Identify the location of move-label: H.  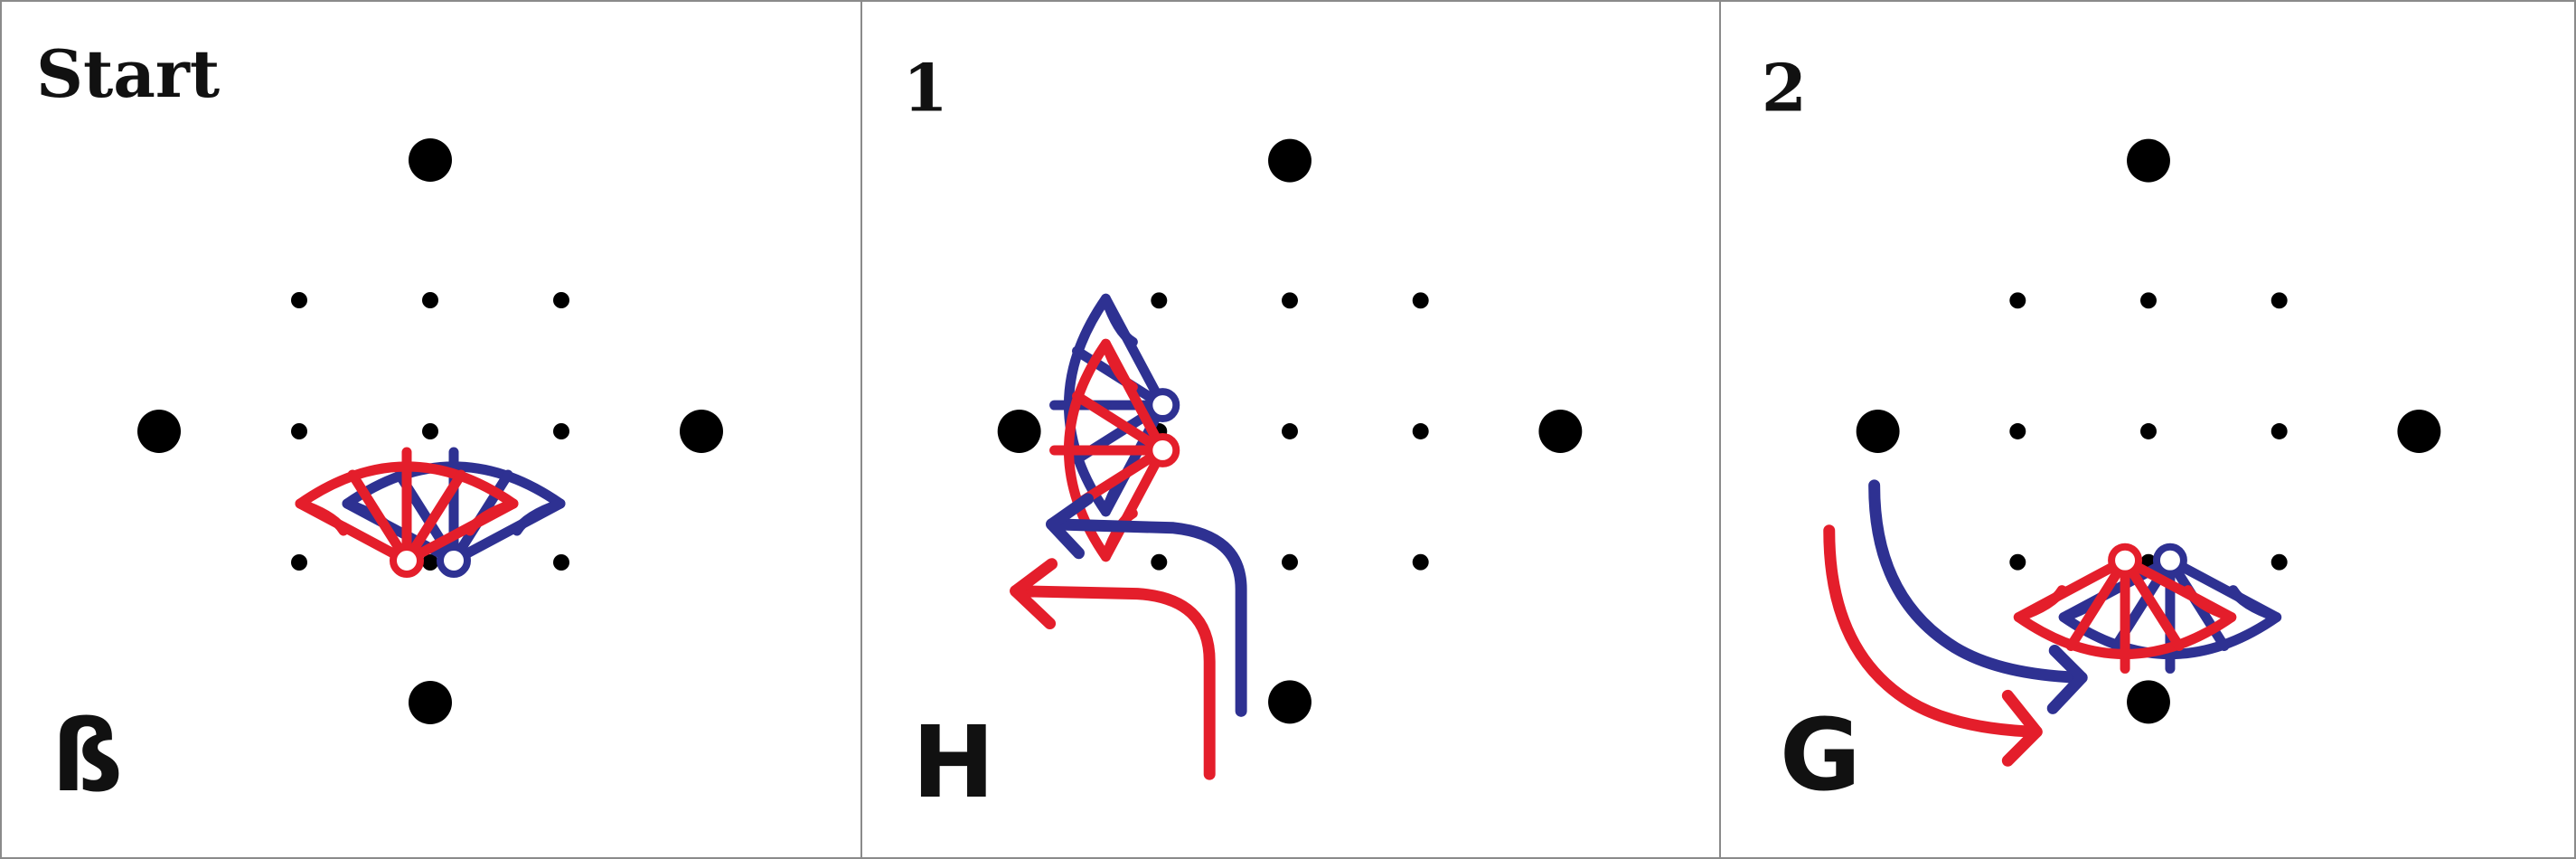
(954, 762).